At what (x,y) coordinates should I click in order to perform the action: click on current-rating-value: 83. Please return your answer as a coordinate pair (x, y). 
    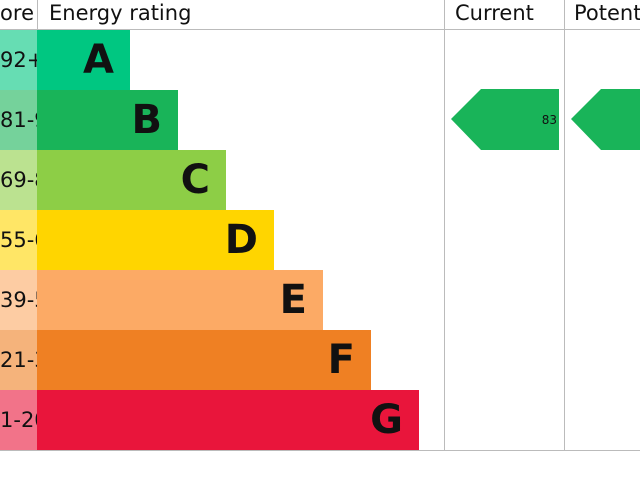
    Looking at the image, I should click on (549, 120).